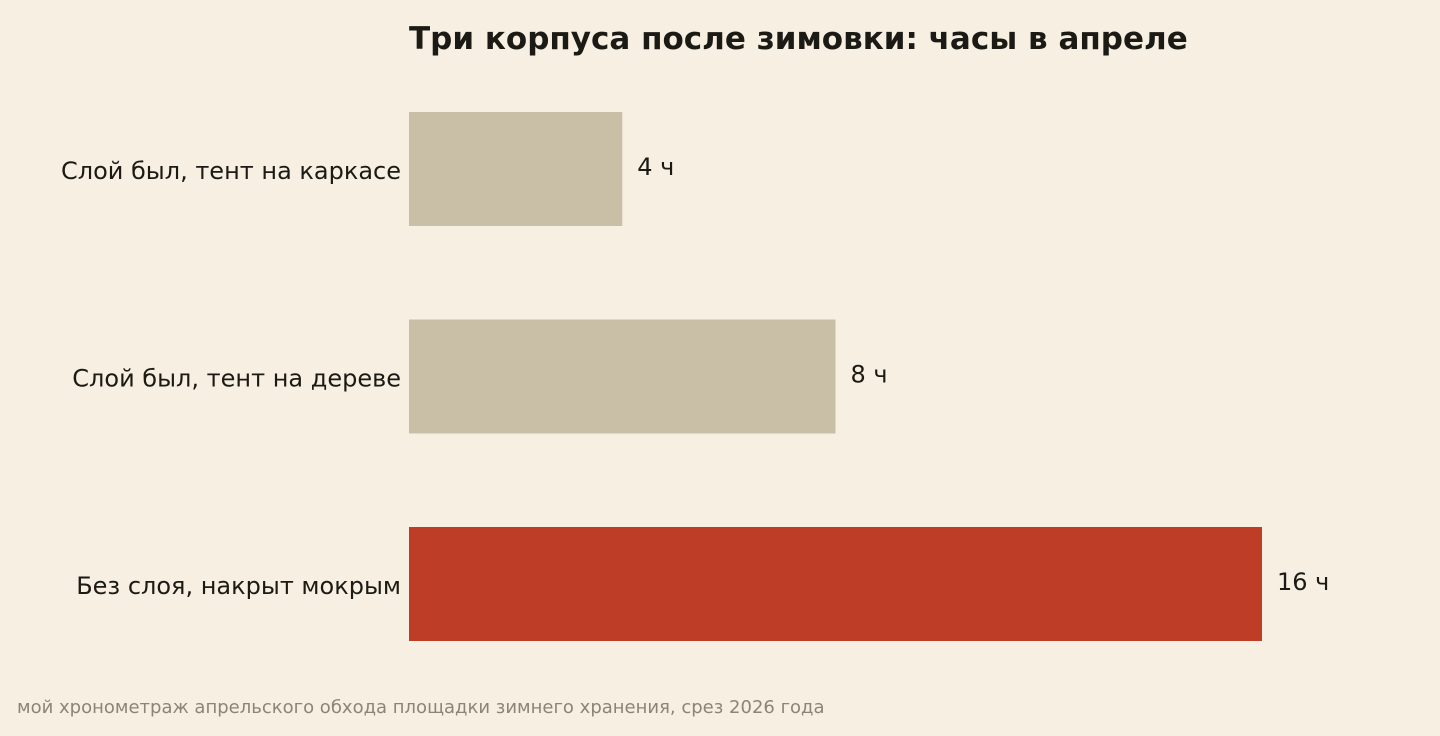  I want to click on category-label-1: Слой был, тент на каркасе, so click(231, 171).